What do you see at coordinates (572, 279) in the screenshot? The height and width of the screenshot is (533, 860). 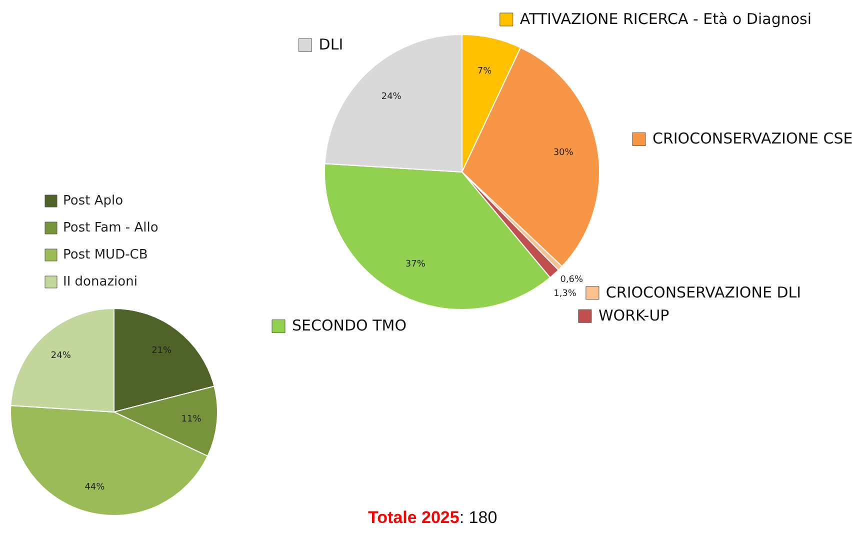 I see `data-label: 0,6%` at bounding box center [572, 279].